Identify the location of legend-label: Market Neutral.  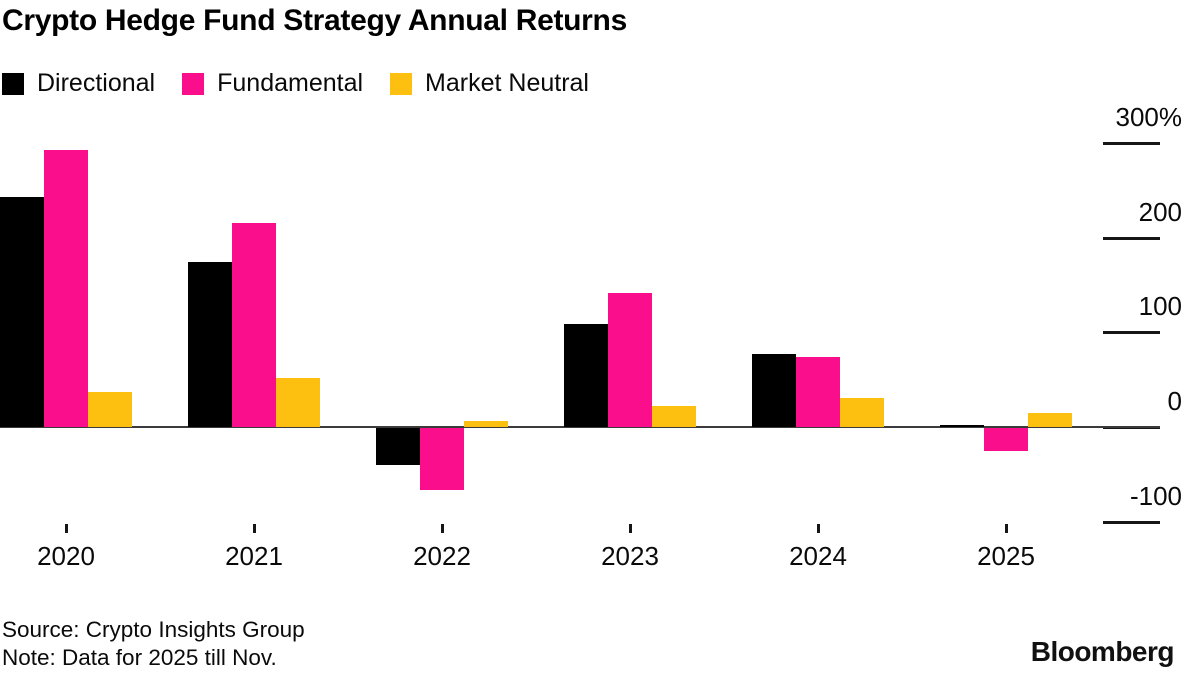
(507, 83).